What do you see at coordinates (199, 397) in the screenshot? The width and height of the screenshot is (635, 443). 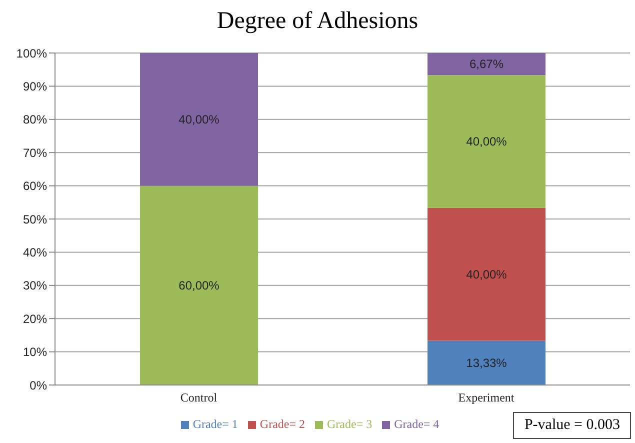 I see `x-tick-label: Control` at bounding box center [199, 397].